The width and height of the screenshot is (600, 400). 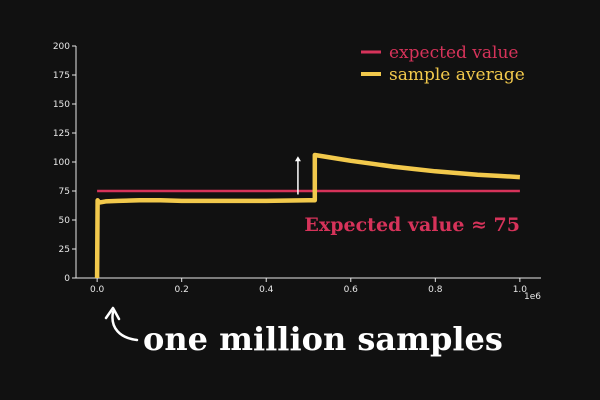 What do you see at coordinates (65, 221) in the screenshot?
I see `y-tick-label: 50` at bounding box center [65, 221].